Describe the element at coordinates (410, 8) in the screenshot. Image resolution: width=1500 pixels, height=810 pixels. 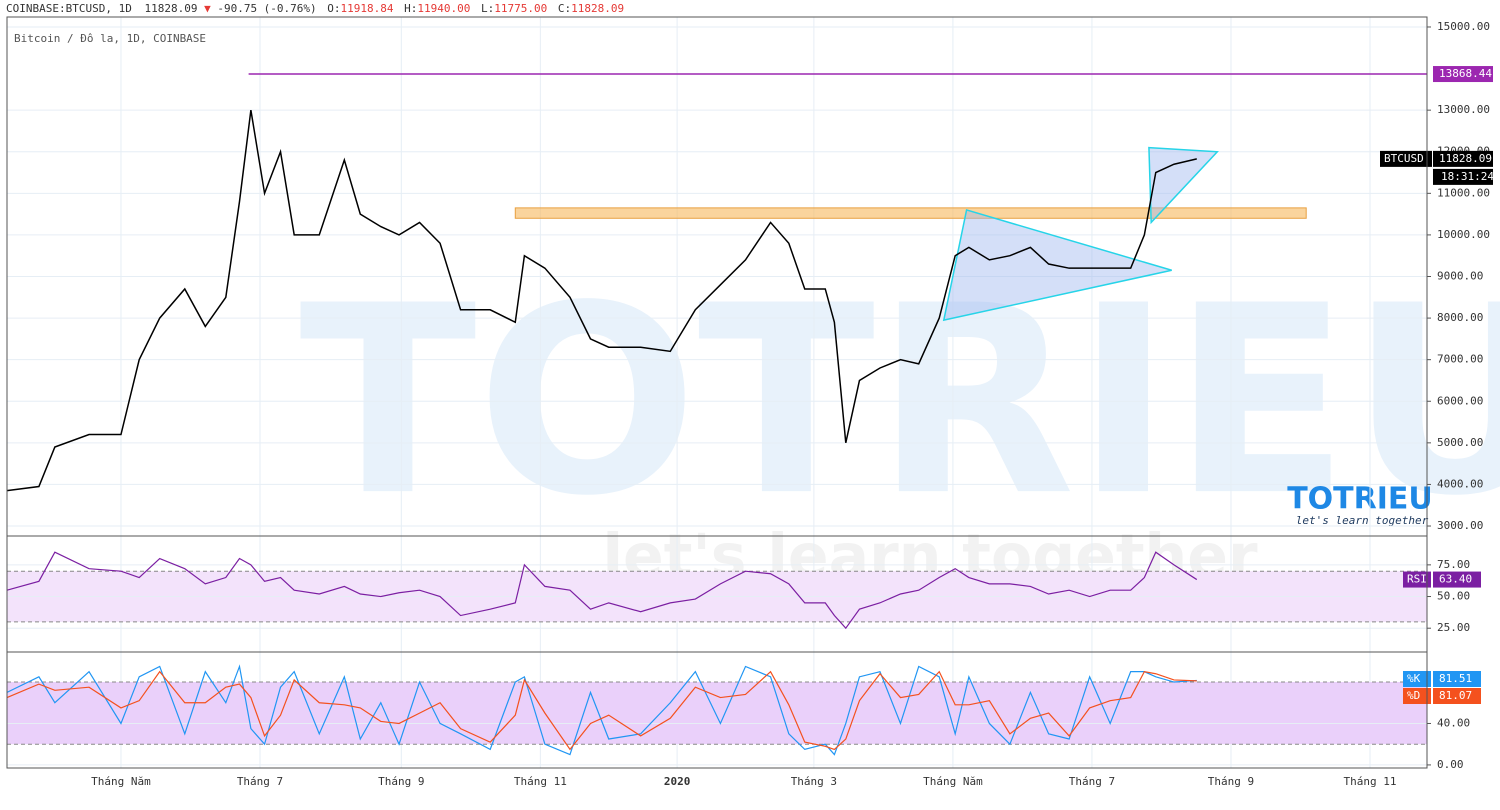
I see `h-label: H:` at that location.